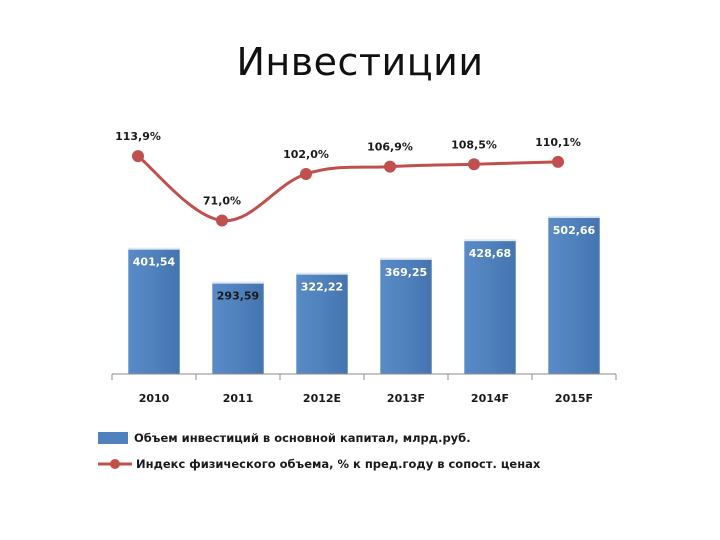  I want to click on line-point-2011, so click(222, 220).